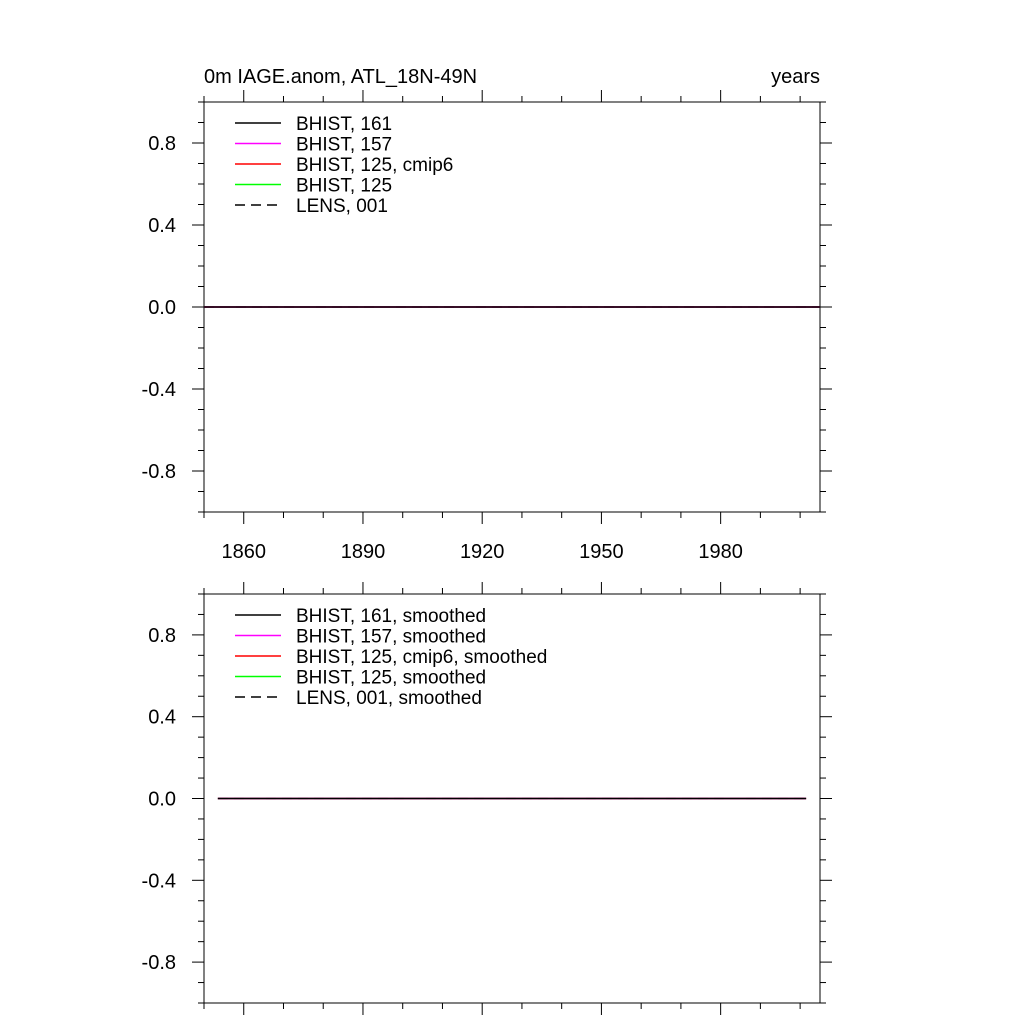  What do you see at coordinates (344, 124) in the screenshot?
I see `legend-label: BHIST, 161` at bounding box center [344, 124].